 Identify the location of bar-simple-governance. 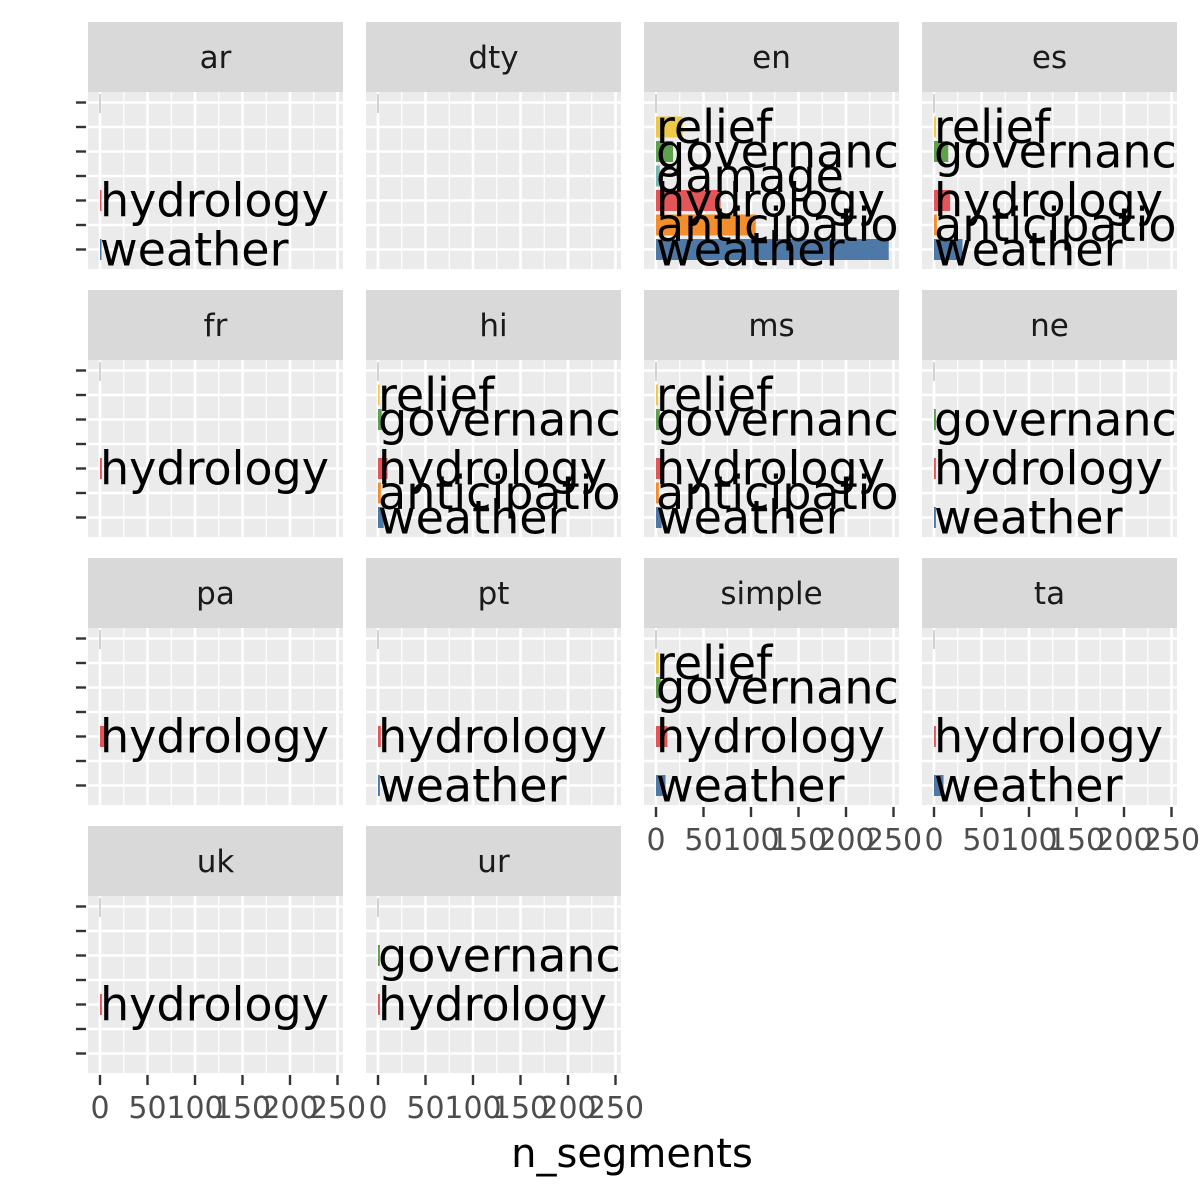
(658, 687).